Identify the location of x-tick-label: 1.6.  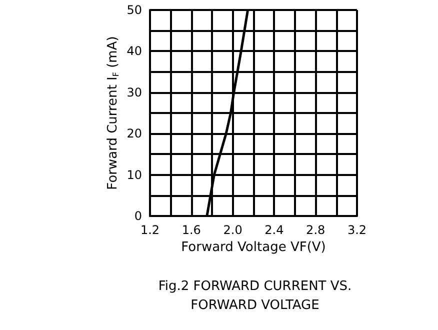
(191, 230).